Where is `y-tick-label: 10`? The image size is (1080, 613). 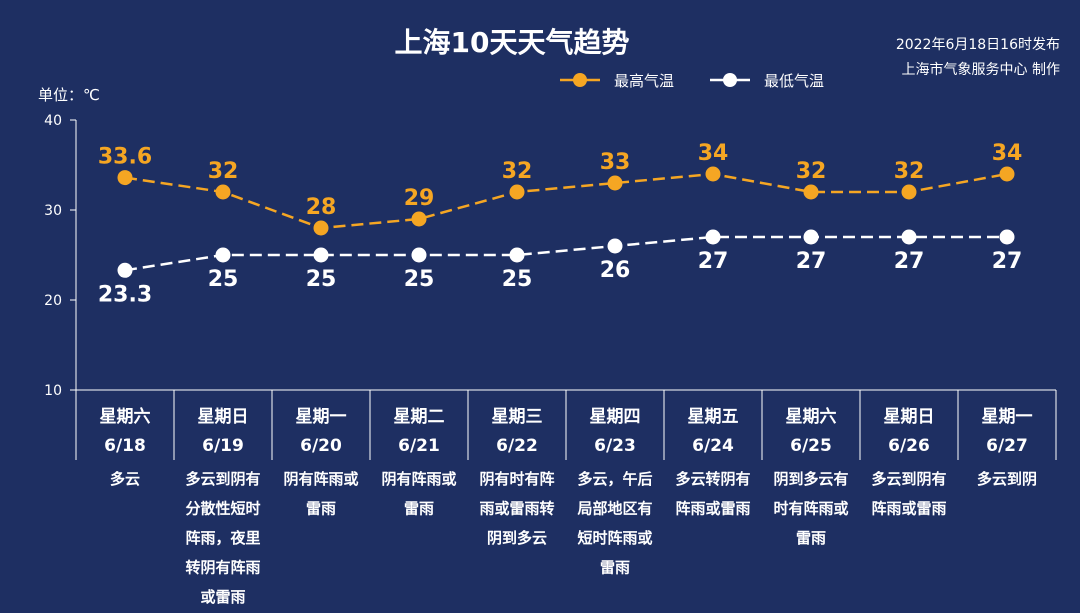 y-tick-label: 10 is located at coordinates (53, 391).